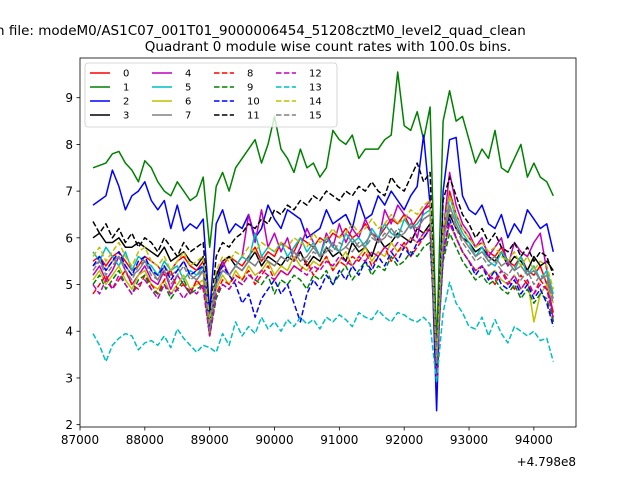  Describe the element at coordinates (188, 74) in the screenshot. I see `legend-label-4: 4` at that location.